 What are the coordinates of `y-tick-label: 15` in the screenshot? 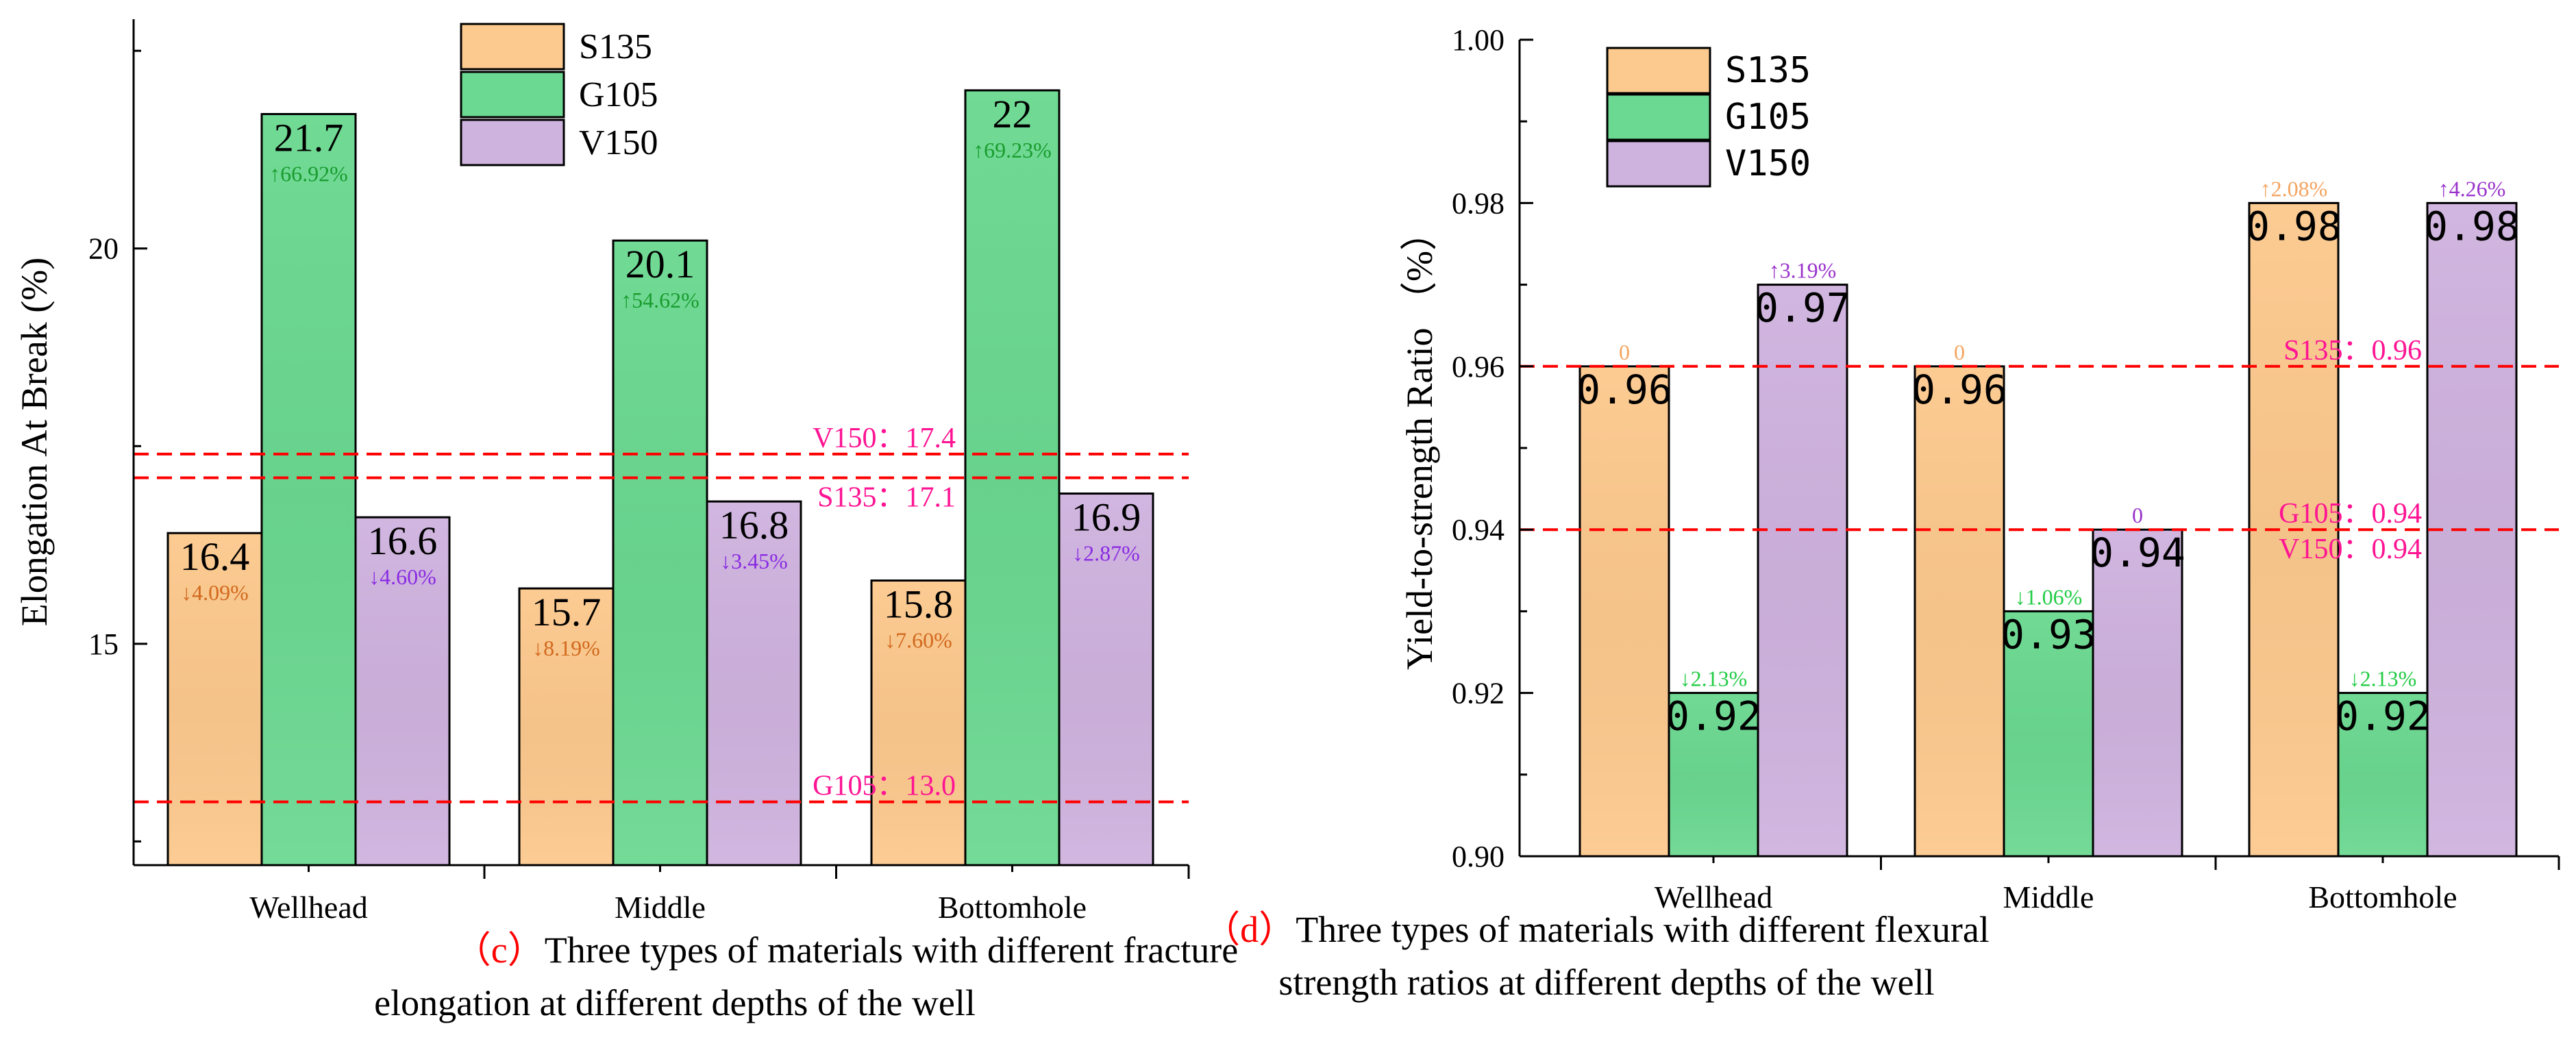 It's located at (103, 644).